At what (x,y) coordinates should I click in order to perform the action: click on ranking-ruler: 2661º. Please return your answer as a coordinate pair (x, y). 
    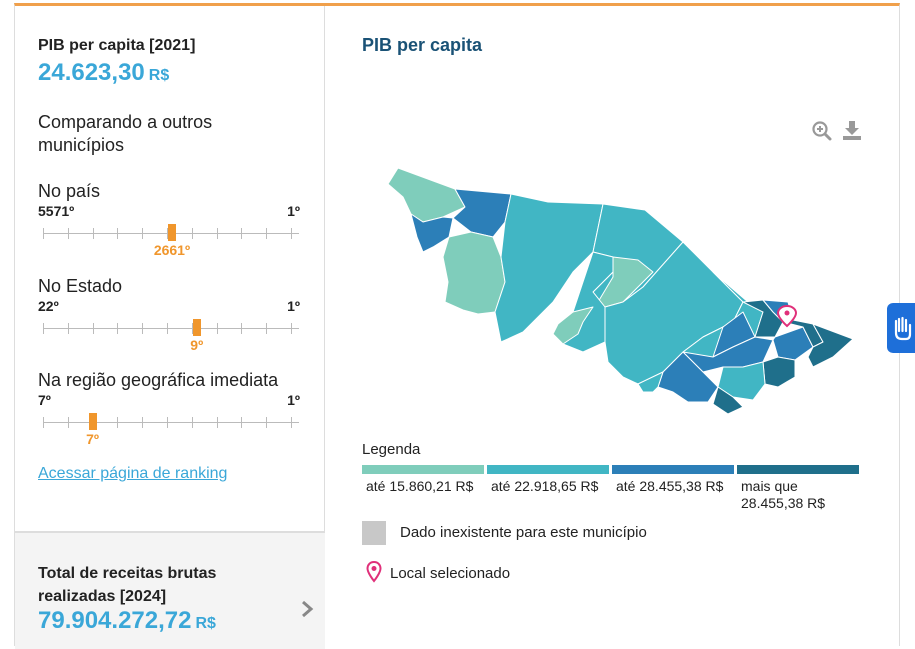
    Looking at the image, I should click on (171, 240).